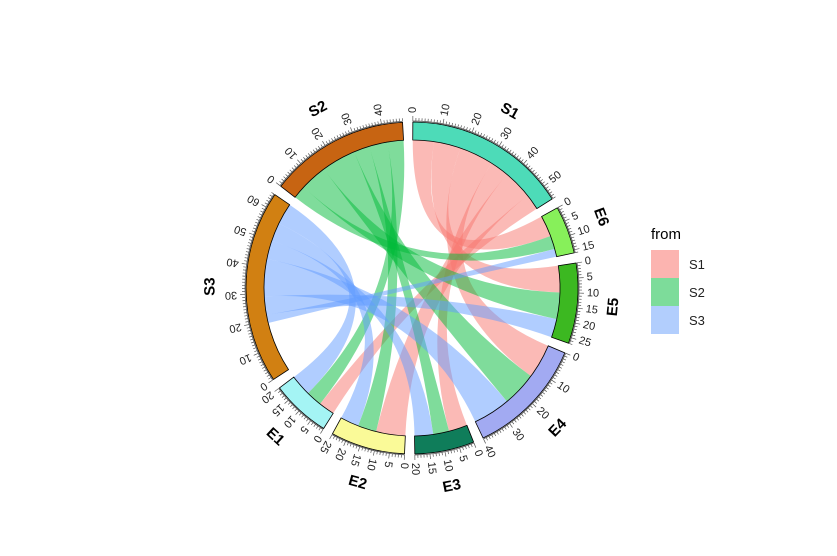 Image resolution: width=837 pixels, height=556 pixels. I want to click on tick-label-s2: 20, so click(317, 133).